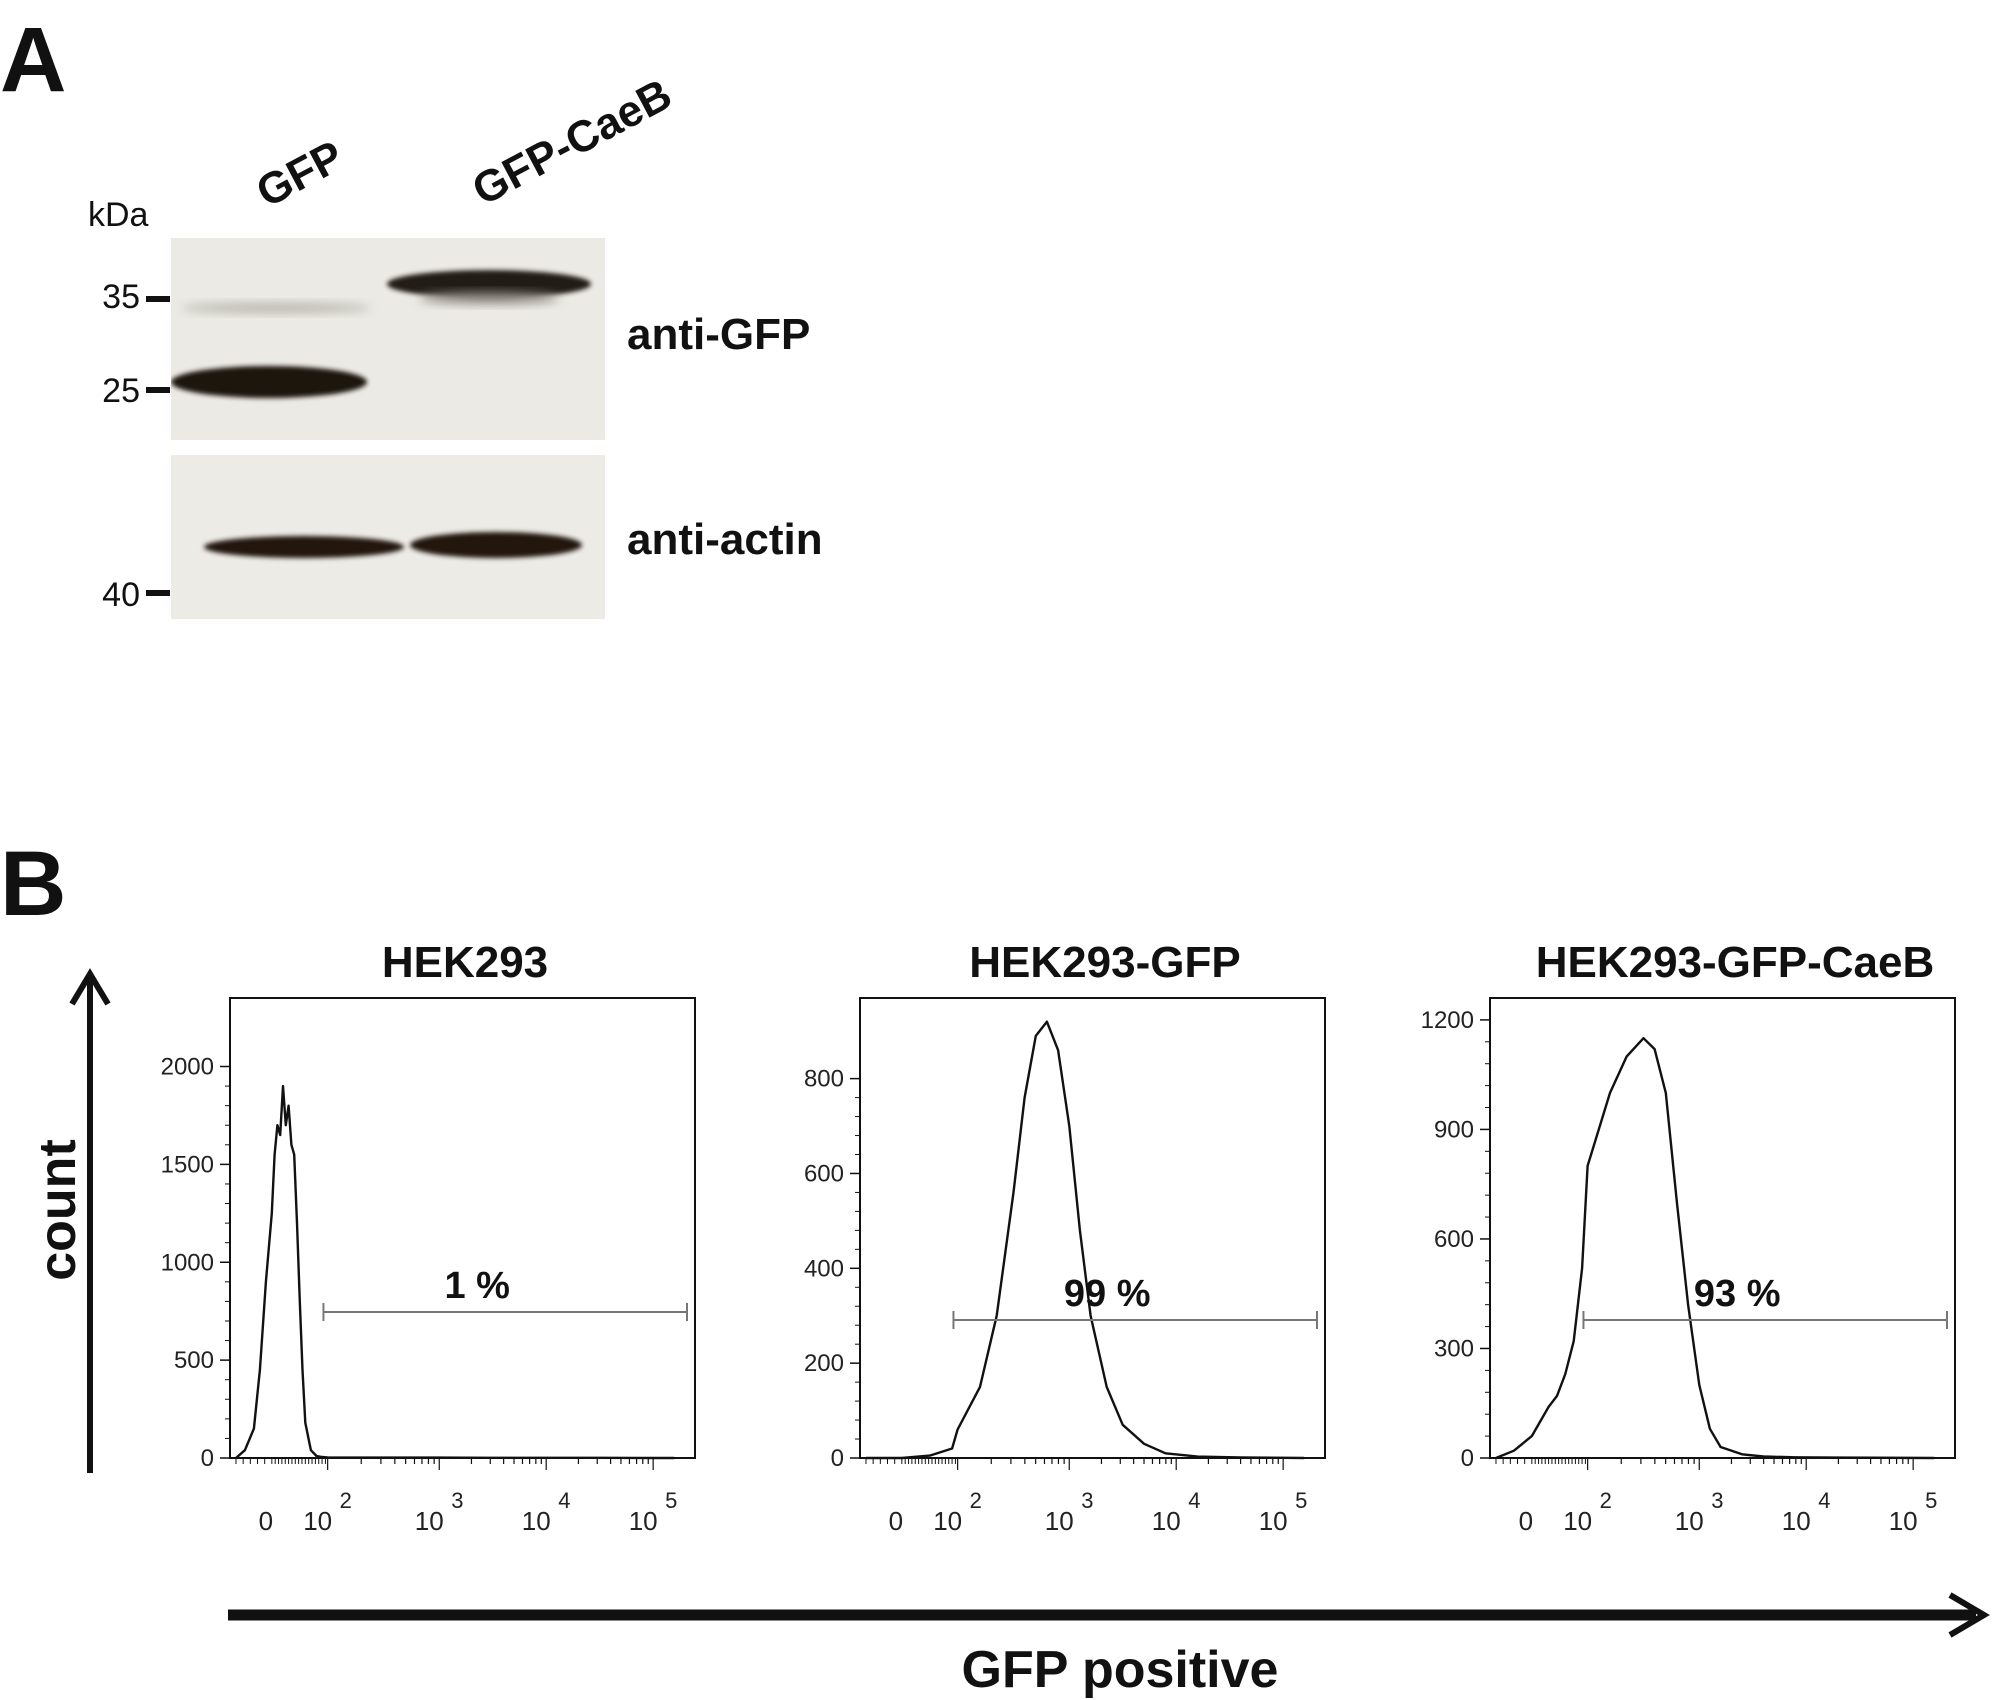 This screenshot has height=1700, width=2000. I want to click on marker-35-tick, so click(158, 299).